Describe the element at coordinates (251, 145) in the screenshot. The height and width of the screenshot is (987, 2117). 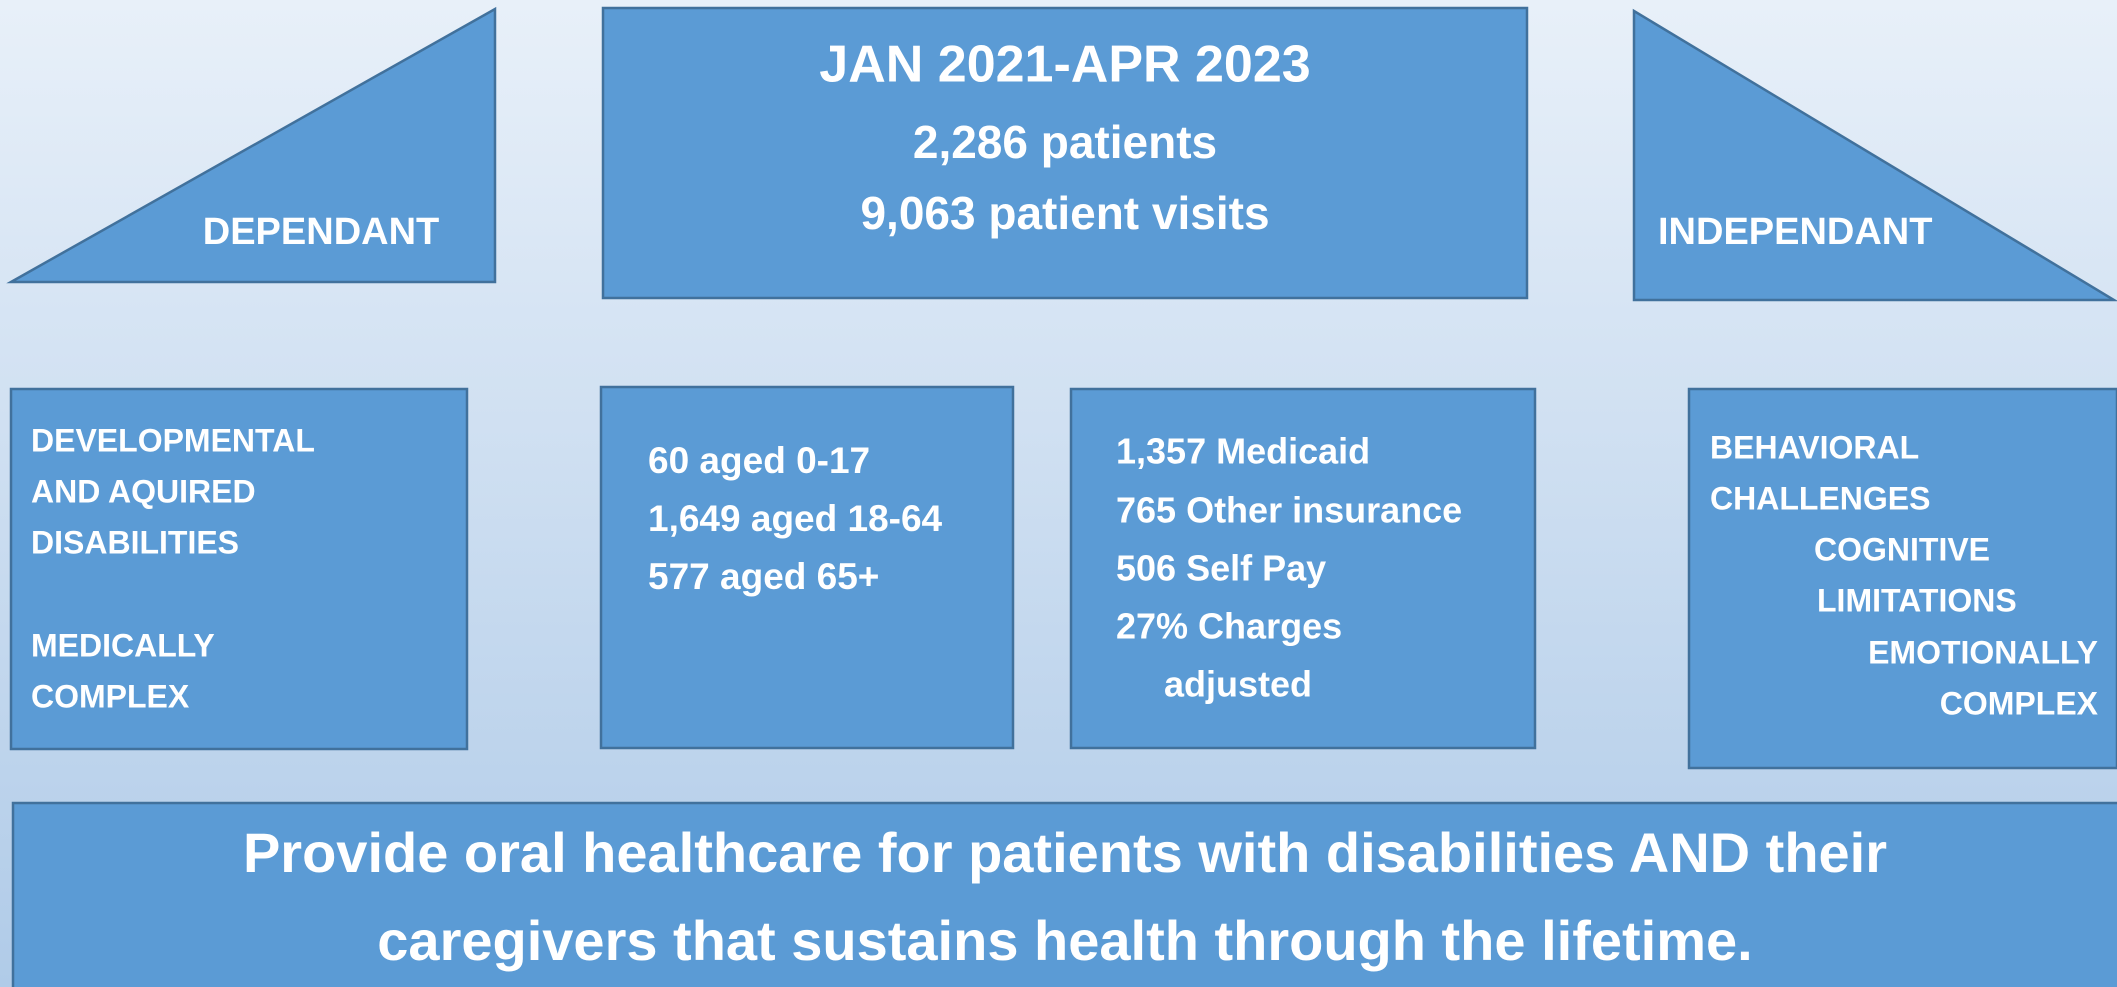
I see `left-triangle` at that location.